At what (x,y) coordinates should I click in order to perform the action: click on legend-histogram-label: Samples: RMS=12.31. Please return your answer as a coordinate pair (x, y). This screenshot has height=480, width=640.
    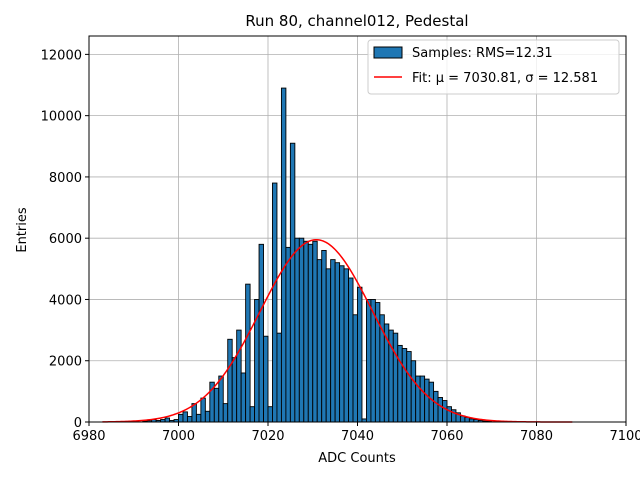
    Looking at the image, I should click on (482, 53).